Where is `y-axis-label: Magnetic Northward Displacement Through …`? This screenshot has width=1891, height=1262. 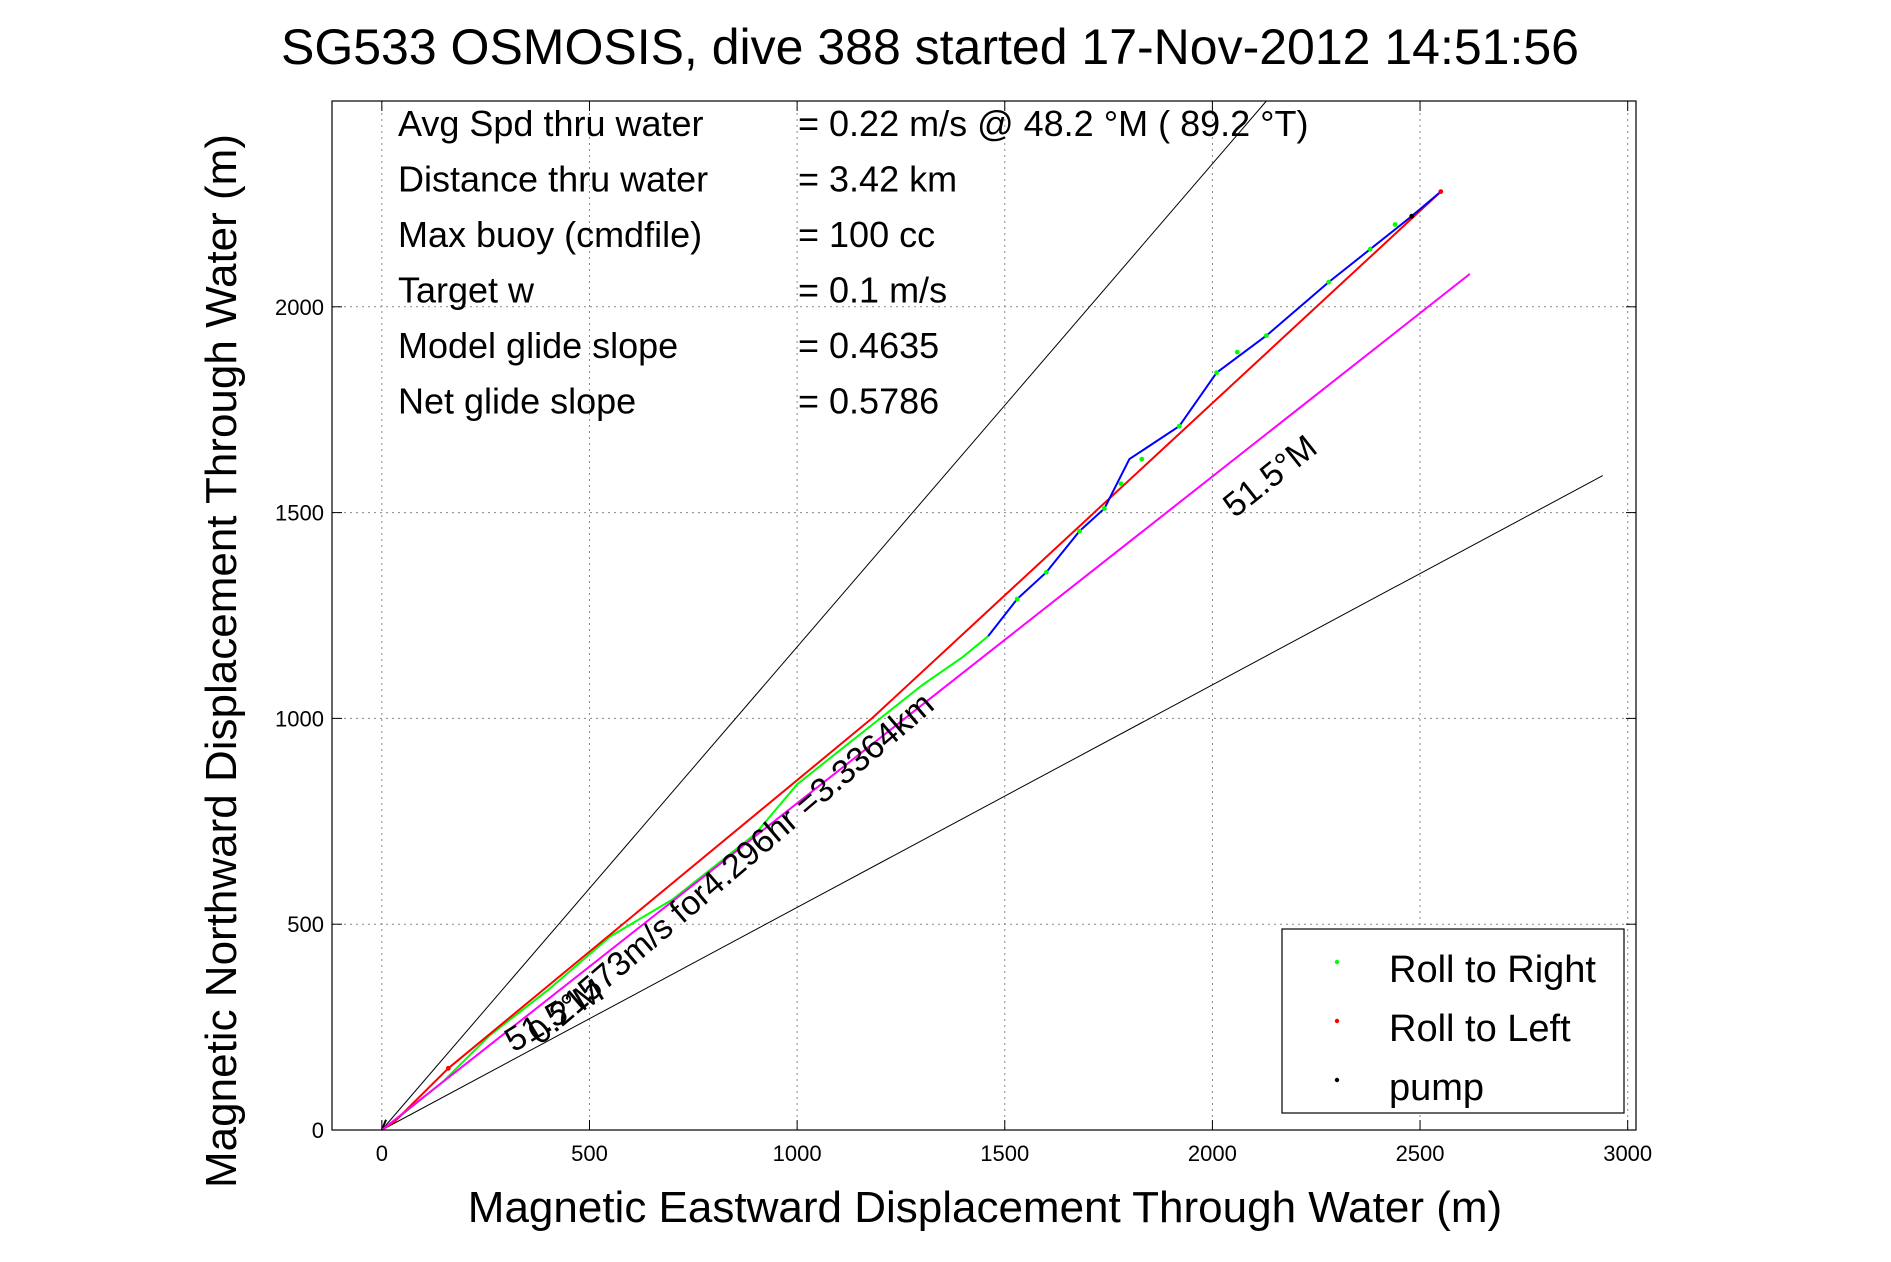
y-axis-label: Magnetic Northward Displacement Through … is located at coordinates (221, 661).